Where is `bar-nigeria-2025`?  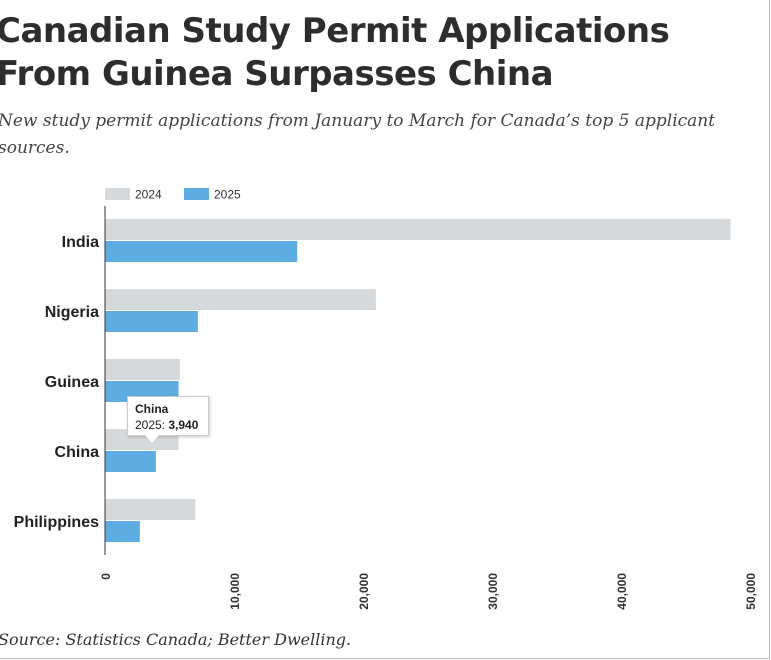
bar-nigeria-2025 is located at coordinates (151, 321).